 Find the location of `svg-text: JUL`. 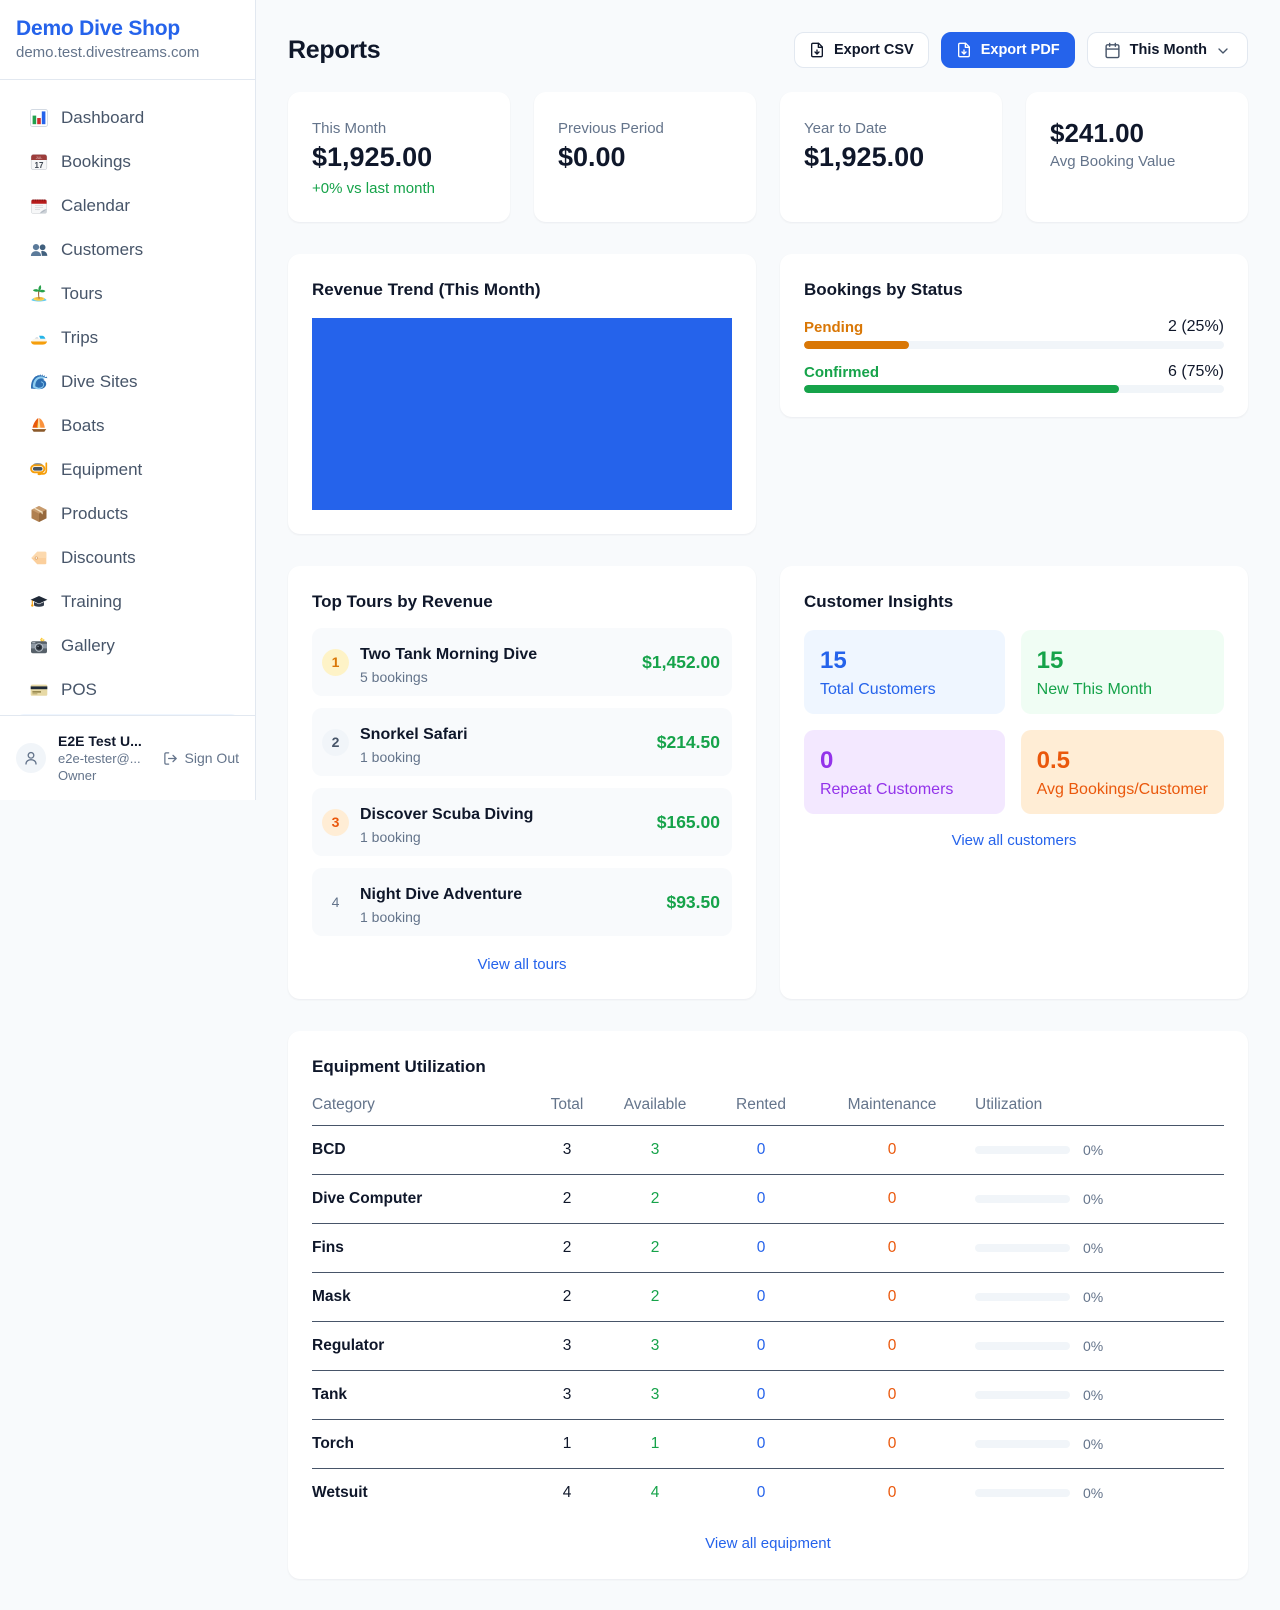

svg-text: JUL is located at coordinates (39, 158).